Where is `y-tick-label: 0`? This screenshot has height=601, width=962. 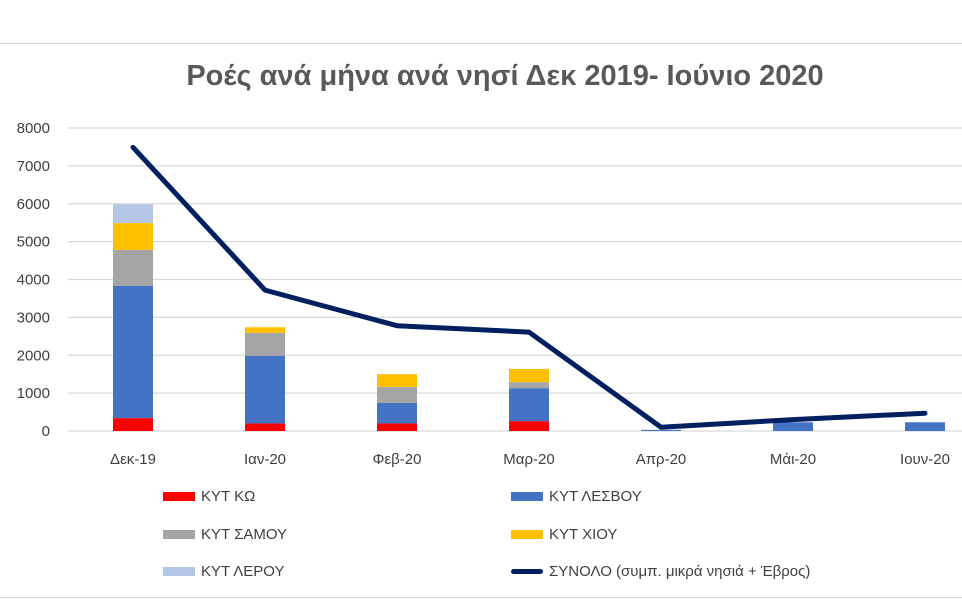 y-tick-label: 0 is located at coordinates (46, 431).